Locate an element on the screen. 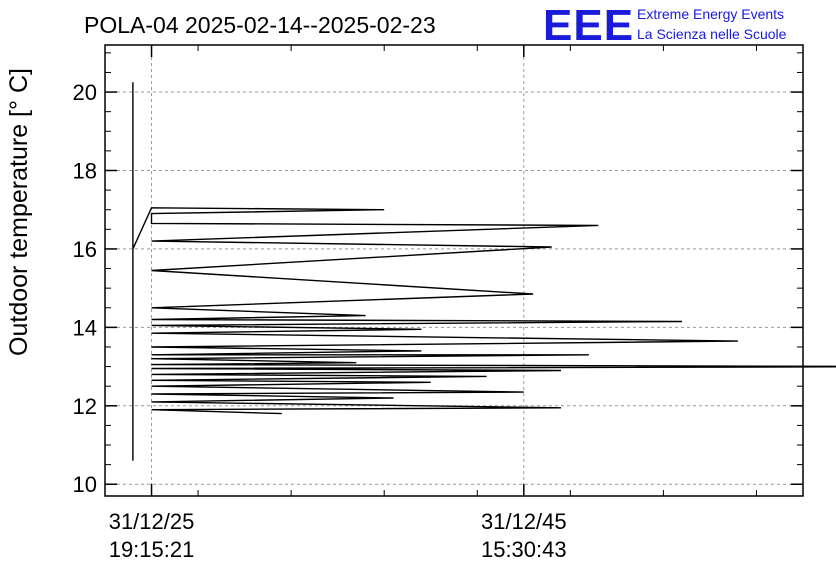 This screenshot has width=836, height=572. x-tick-label-date: 31/12/25 is located at coordinates (152, 521).